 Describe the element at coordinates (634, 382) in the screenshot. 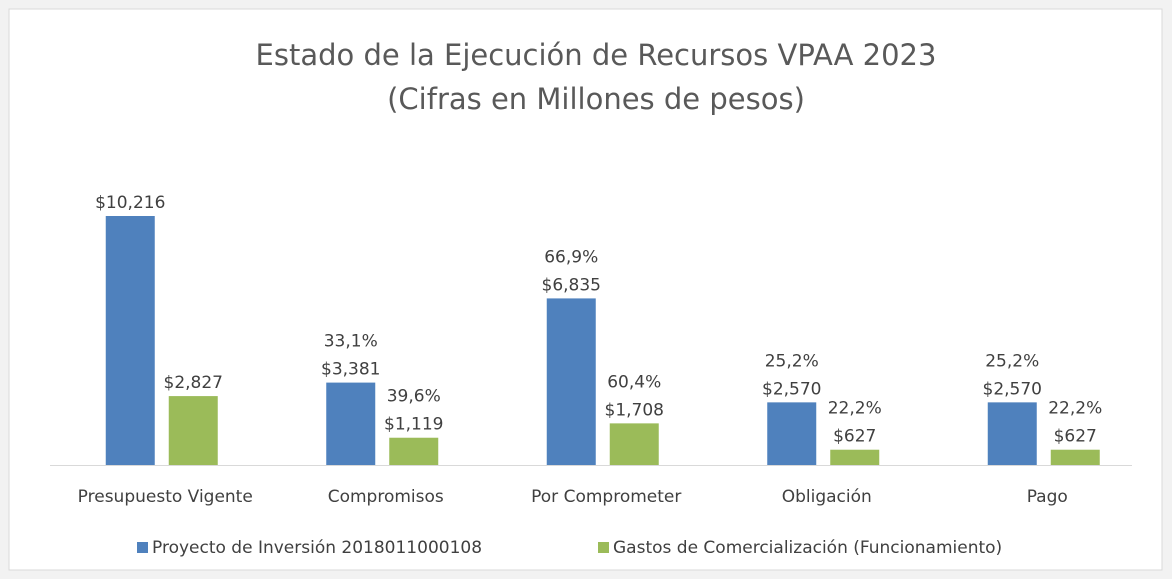

I see `percent-label: 60,4%` at that location.